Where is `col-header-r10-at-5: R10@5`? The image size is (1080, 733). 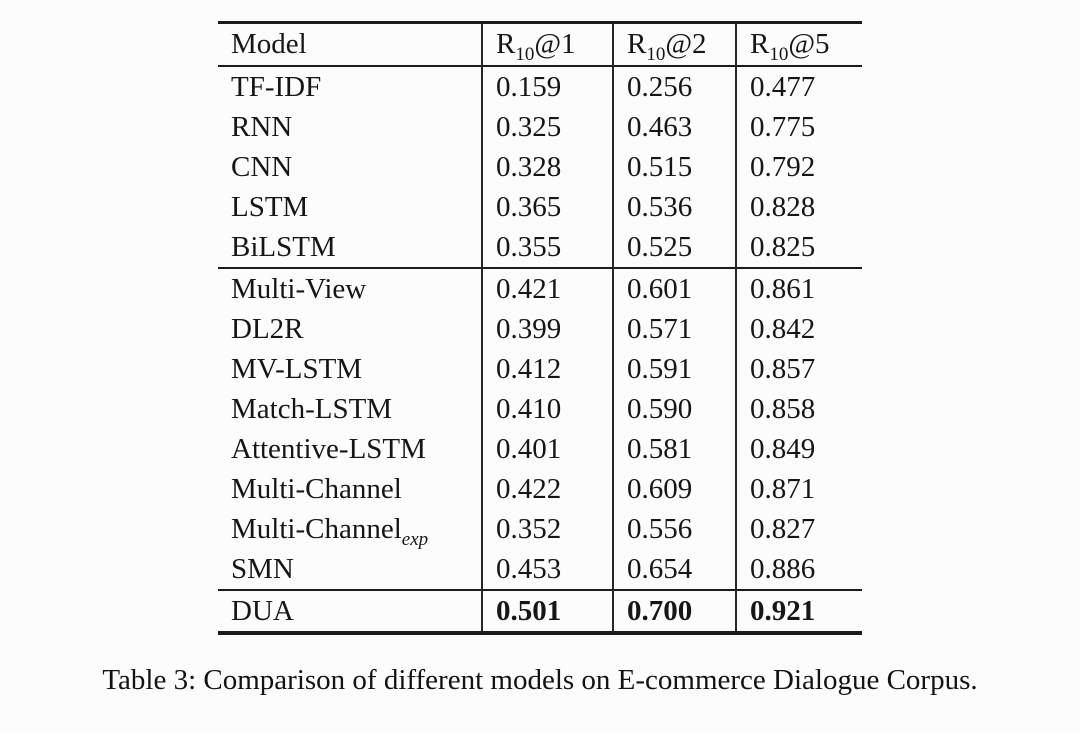 col-header-r10-at-5: R10@5 is located at coordinates (798, 44).